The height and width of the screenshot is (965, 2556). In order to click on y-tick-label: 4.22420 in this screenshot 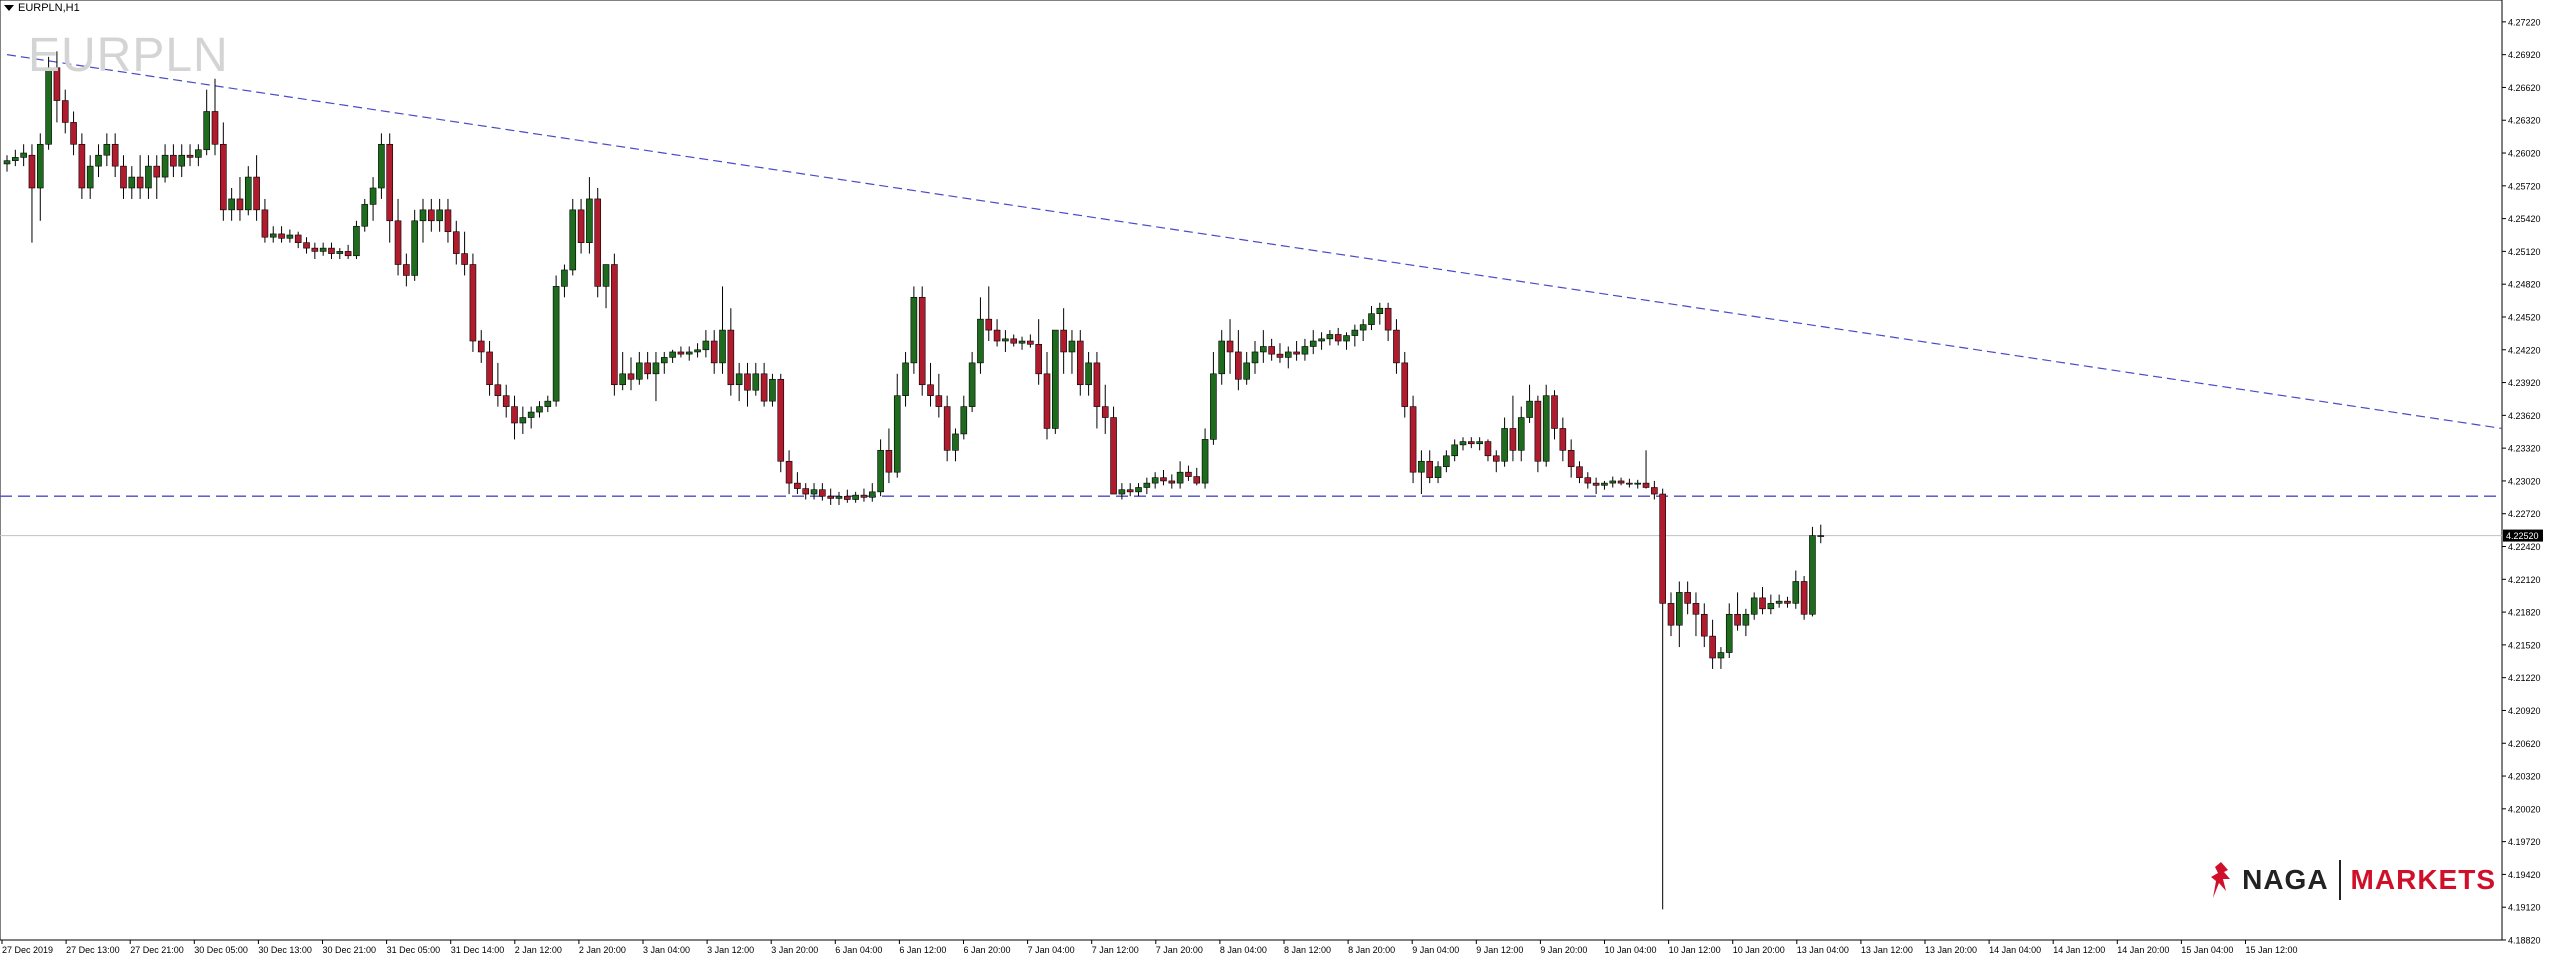, I will do `click(2524, 547)`.